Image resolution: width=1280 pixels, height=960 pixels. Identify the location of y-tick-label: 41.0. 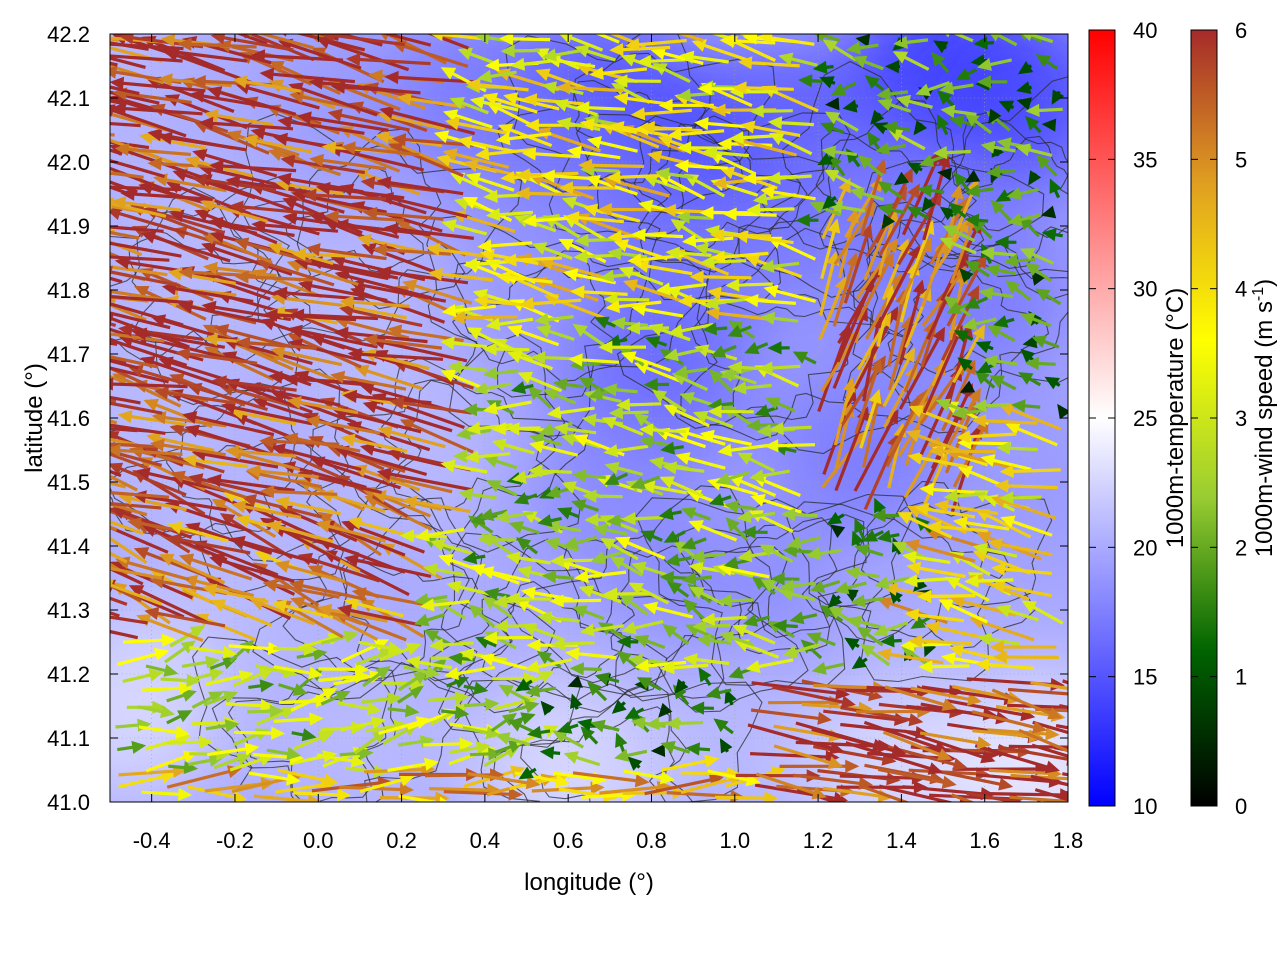
(68, 802).